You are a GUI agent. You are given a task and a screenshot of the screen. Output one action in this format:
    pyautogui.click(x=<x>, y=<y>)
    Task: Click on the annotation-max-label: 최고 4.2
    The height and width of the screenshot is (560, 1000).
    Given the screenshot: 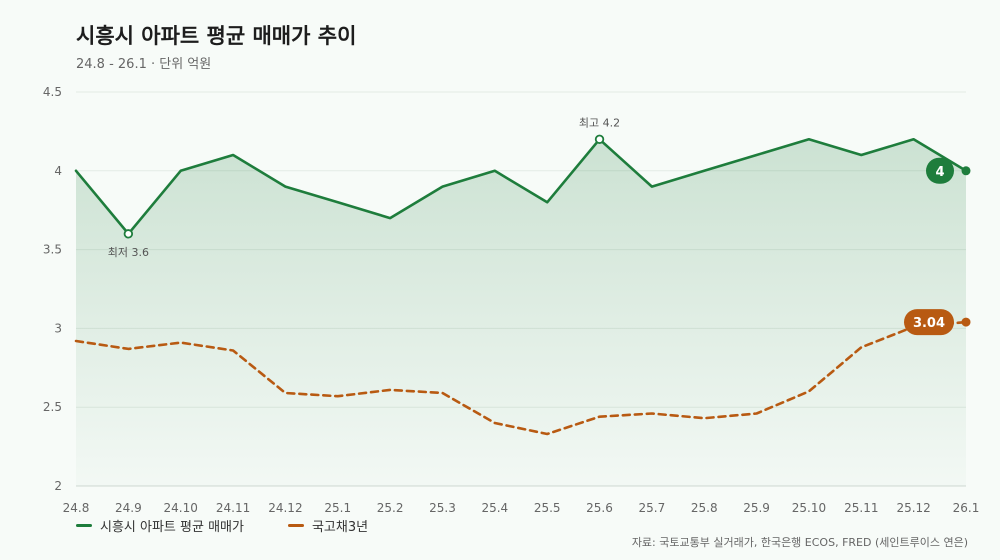 What is the action you would take?
    pyautogui.click(x=599, y=122)
    